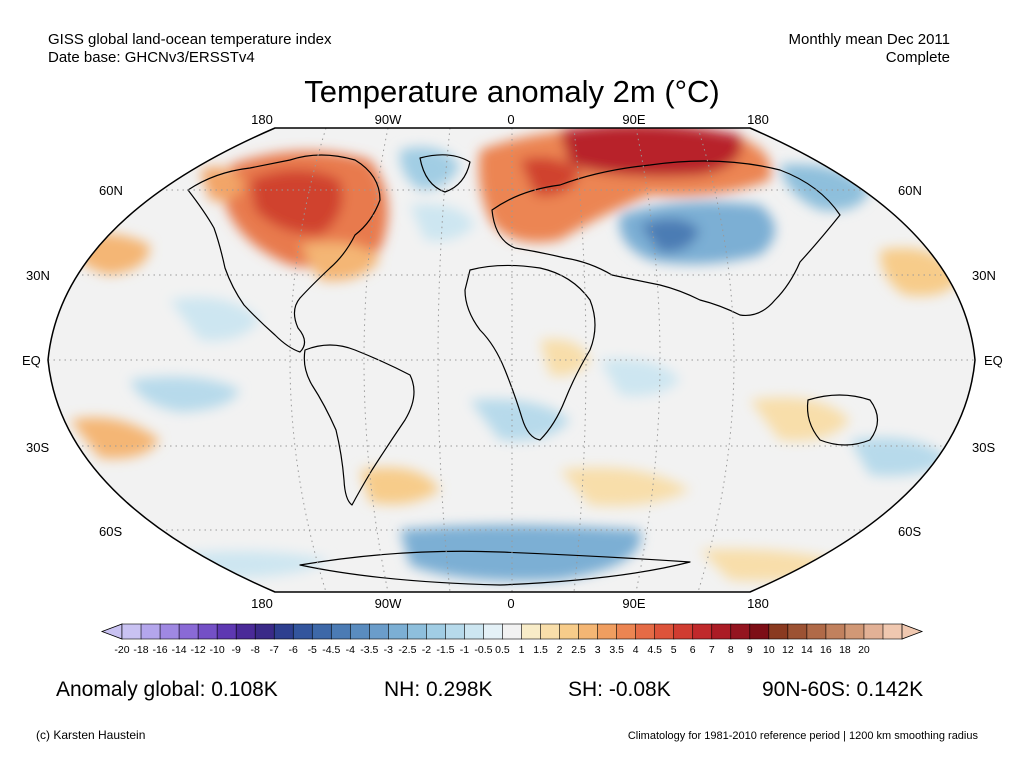 The width and height of the screenshot is (1024, 768). What do you see at coordinates (634, 119) in the screenshot?
I see `lon-label-top-90e: 90E` at bounding box center [634, 119].